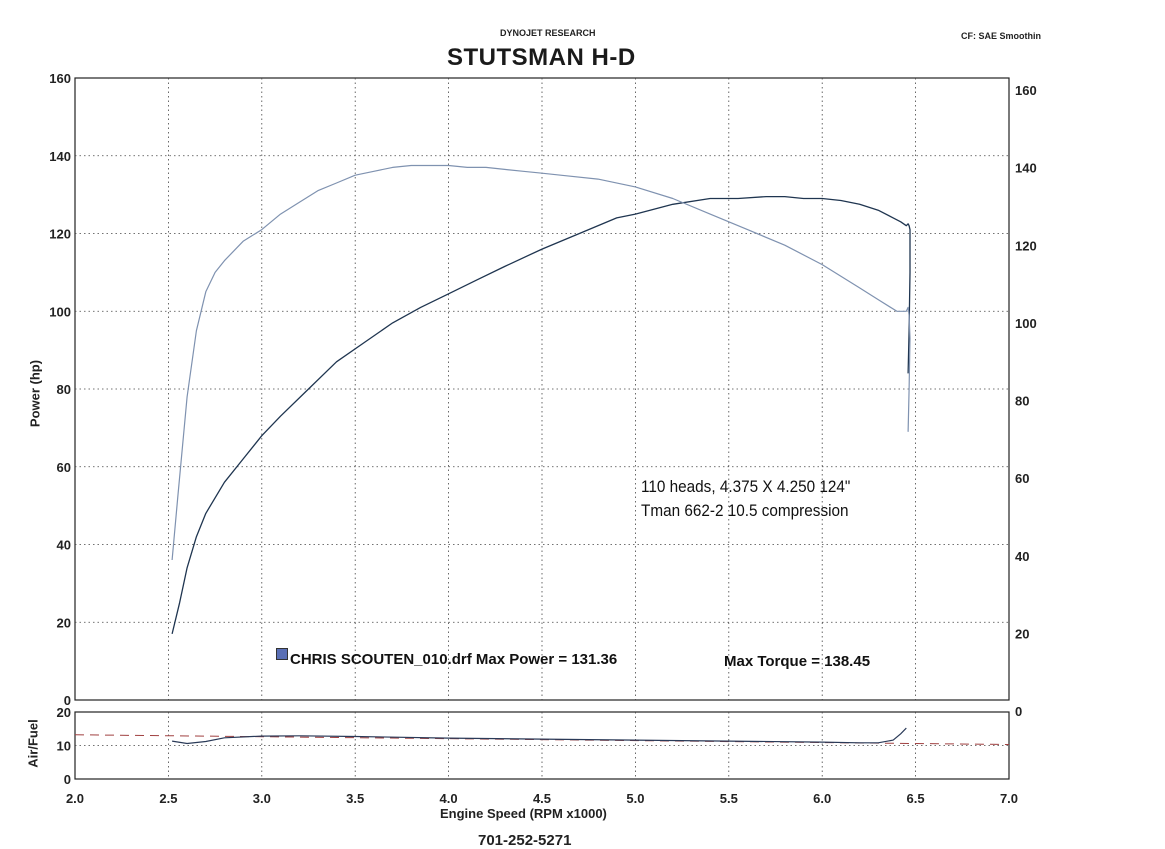  I want to click on left-tick-label: 20, so click(64, 622).